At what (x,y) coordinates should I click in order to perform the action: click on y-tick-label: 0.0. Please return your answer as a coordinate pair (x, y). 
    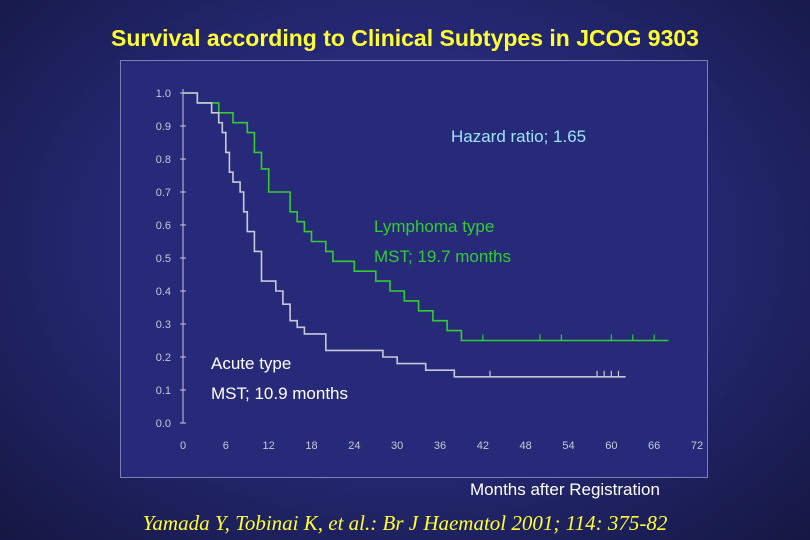
    Looking at the image, I should click on (163, 424).